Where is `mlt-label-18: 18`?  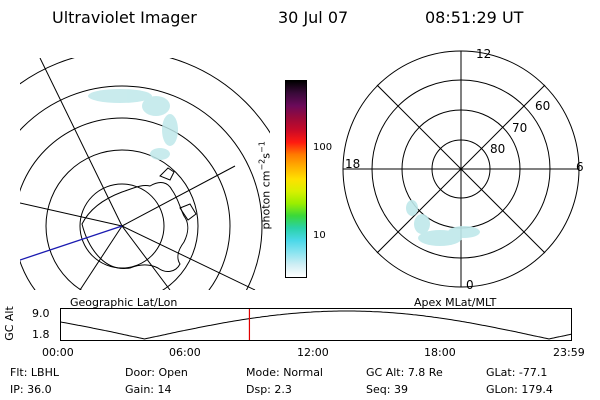
mlt-label-18: 18 is located at coordinates (353, 164).